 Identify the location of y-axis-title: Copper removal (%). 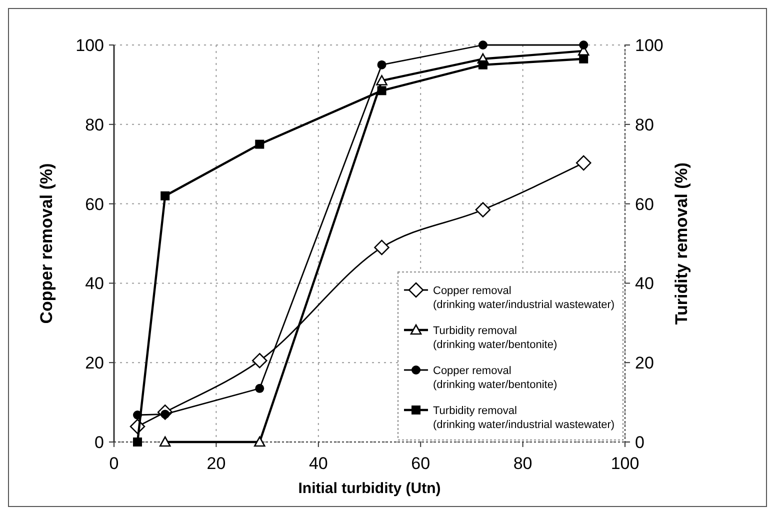
(46, 243).